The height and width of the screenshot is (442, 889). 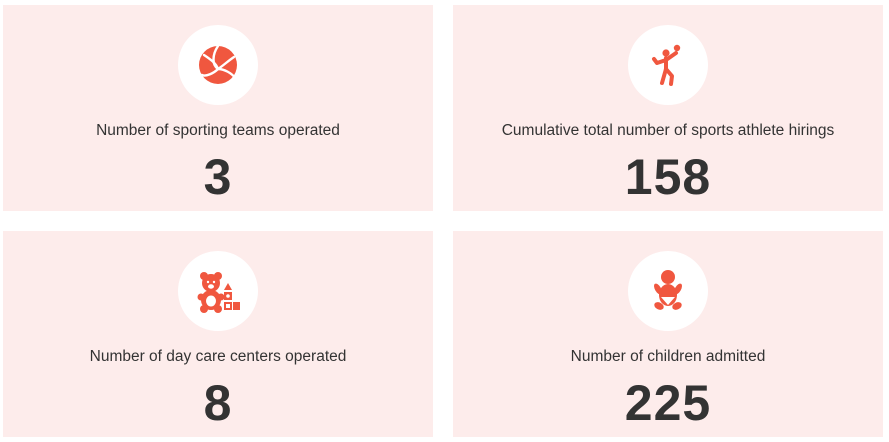 I want to click on volleyball-icon, so click(x=218, y=64).